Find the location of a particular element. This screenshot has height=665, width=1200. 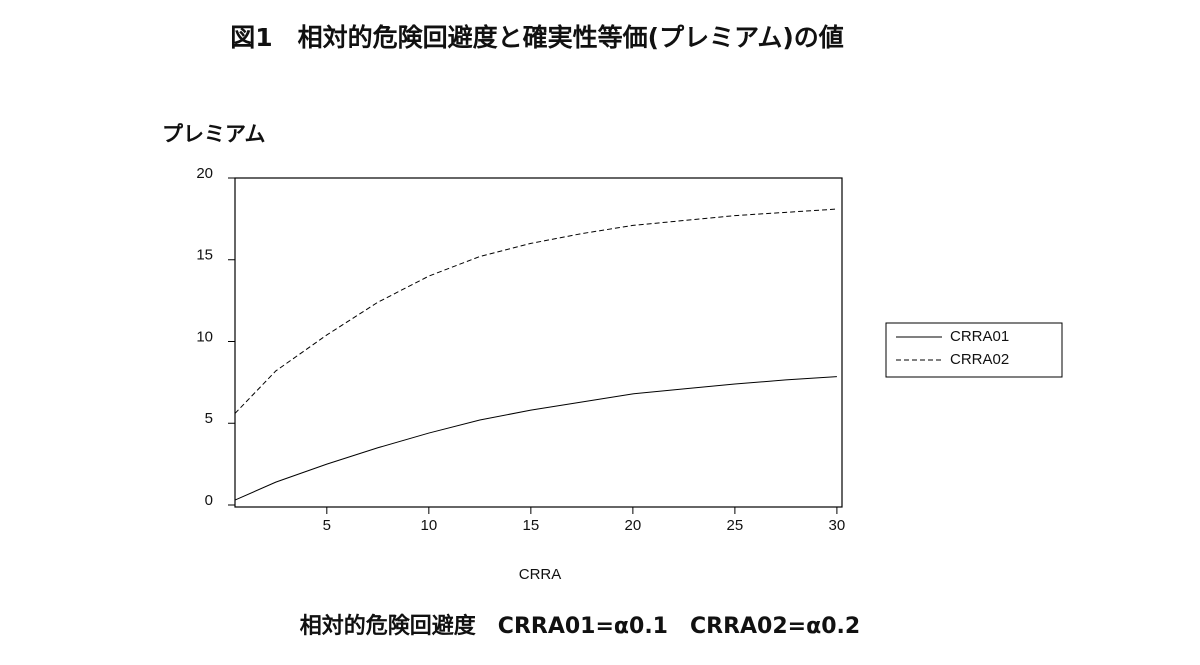

legend-box is located at coordinates (974, 350).